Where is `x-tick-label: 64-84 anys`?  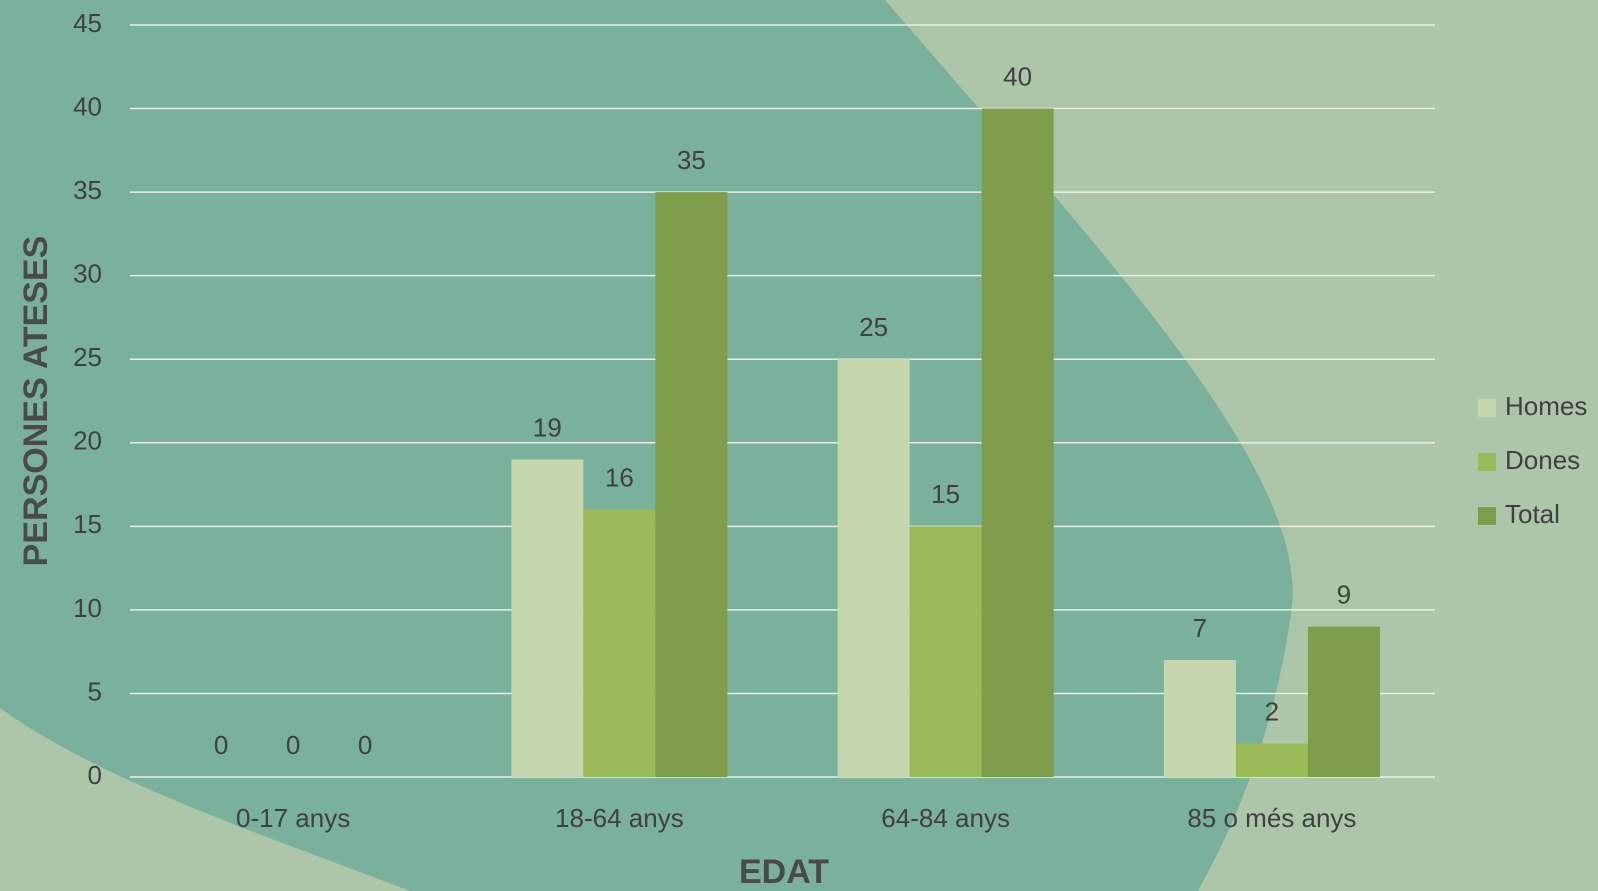 x-tick-label: 64-84 anys is located at coordinates (945, 818).